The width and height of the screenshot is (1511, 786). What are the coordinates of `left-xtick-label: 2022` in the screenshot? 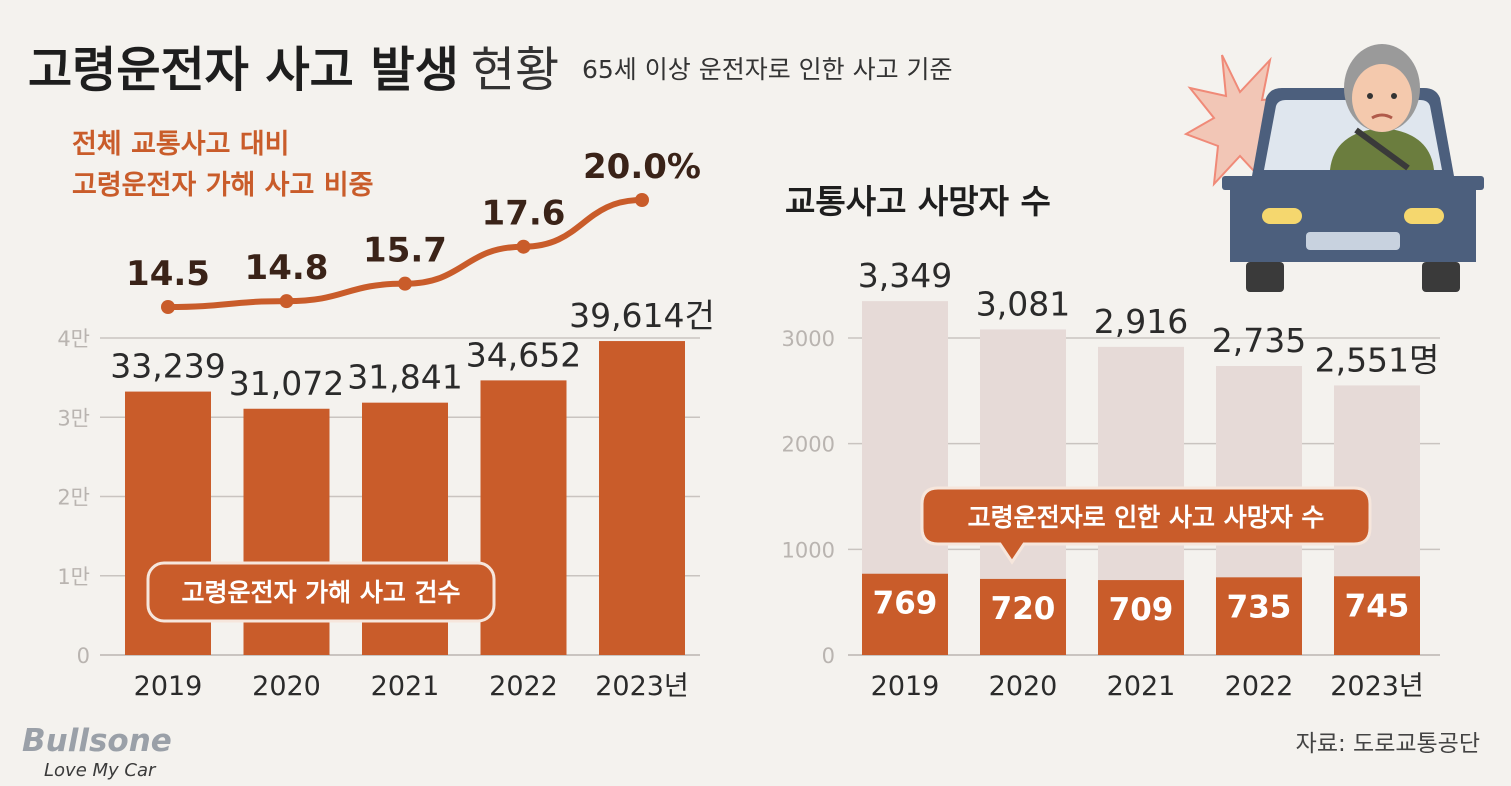 It's located at (523, 686).